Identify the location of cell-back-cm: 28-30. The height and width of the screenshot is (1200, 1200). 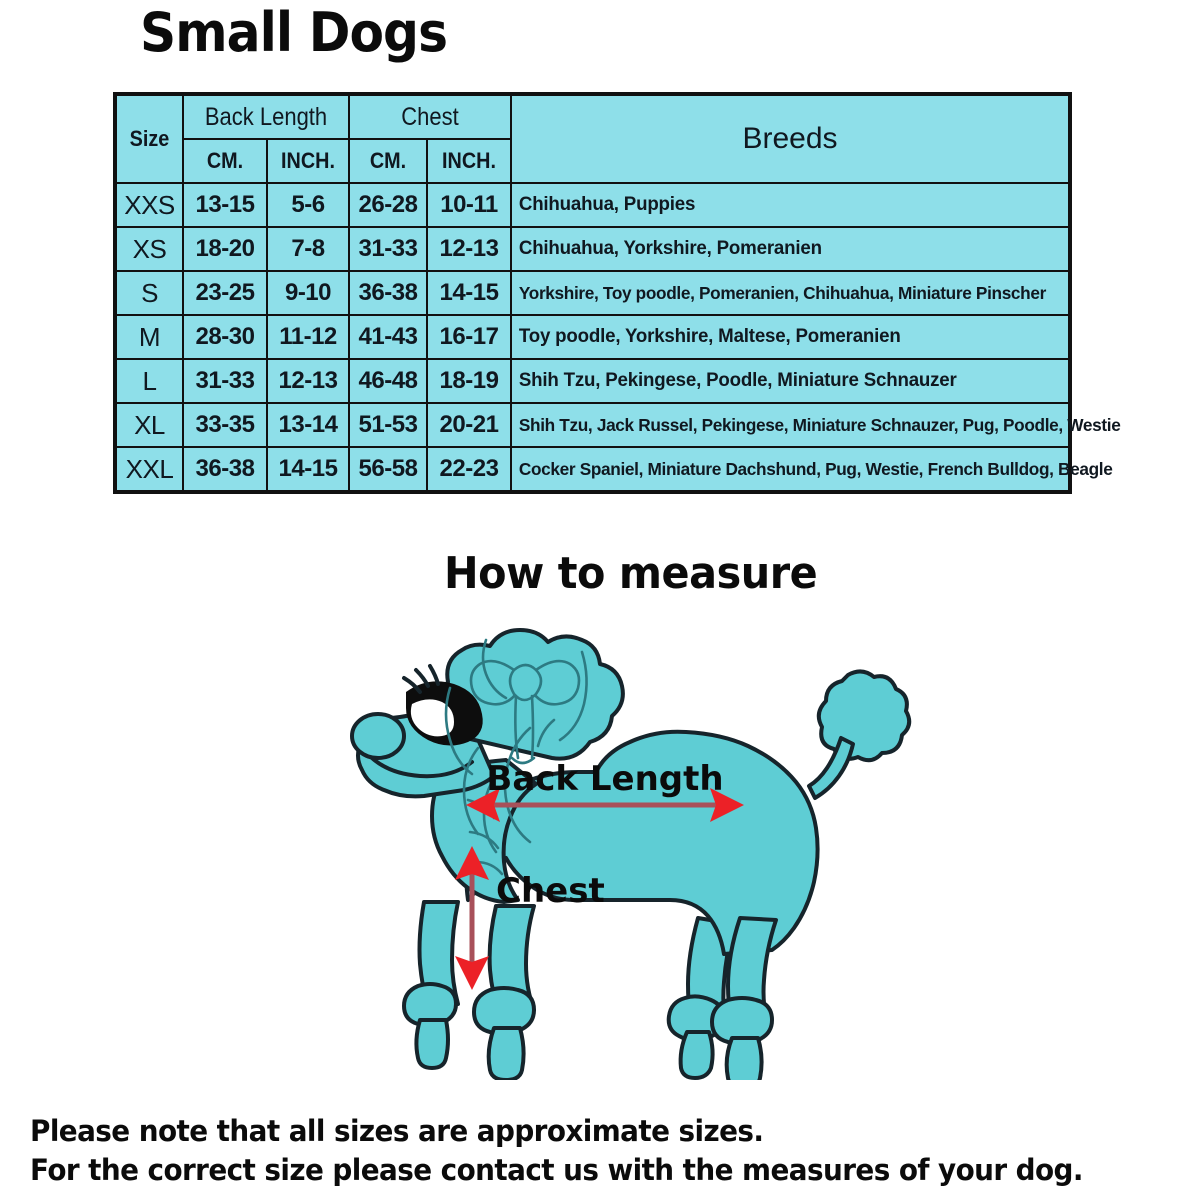
(225, 337).